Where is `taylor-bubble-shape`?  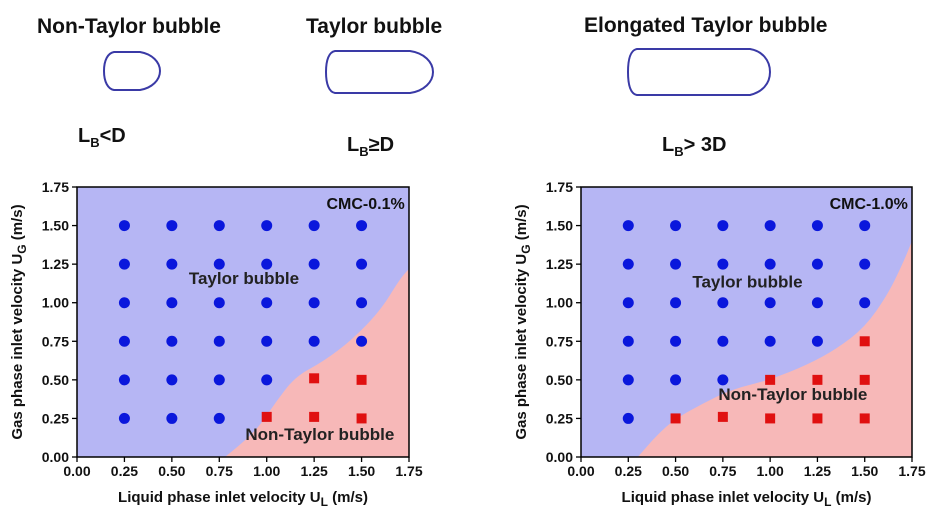 taylor-bubble-shape is located at coordinates (379, 72).